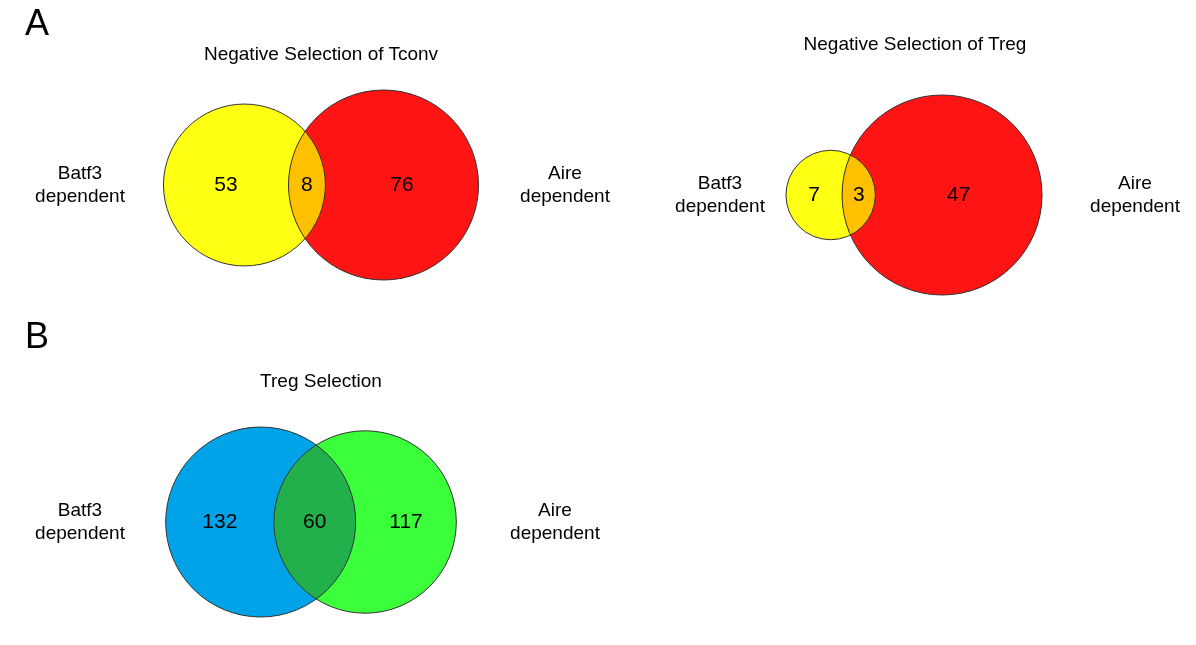 This screenshot has height=645, width=1196. What do you see at coordinates (307, 183) in the screenshot?
I see `data-label: 8` at bounding box center [307, 183].